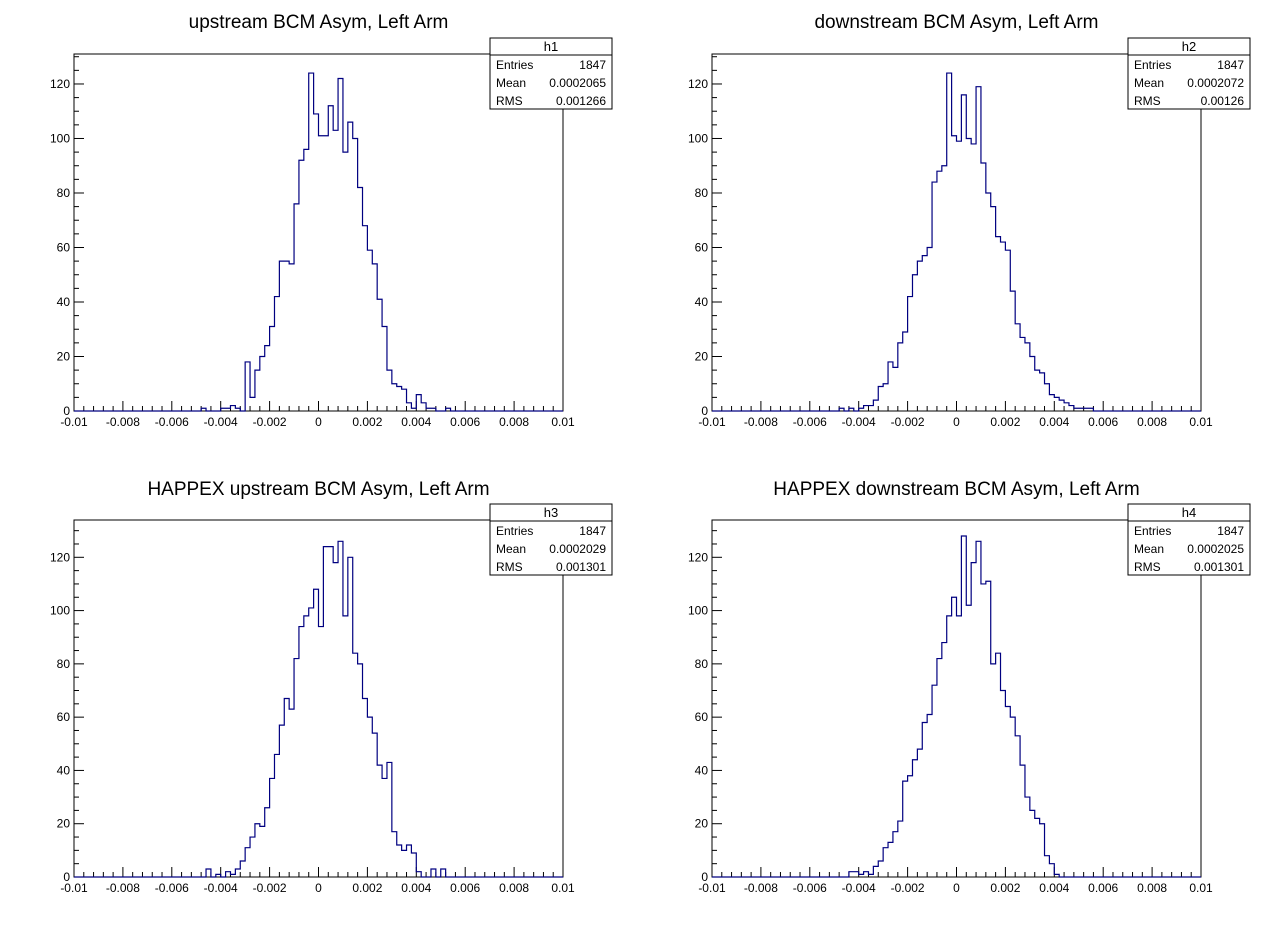 Image resolution: width=1276 pixels, height=932 pixels. What do you see at coordinates (1189, 512) in the screenshot?
I see `stats-hist-name: h4` at bounding box center [1189, 512].